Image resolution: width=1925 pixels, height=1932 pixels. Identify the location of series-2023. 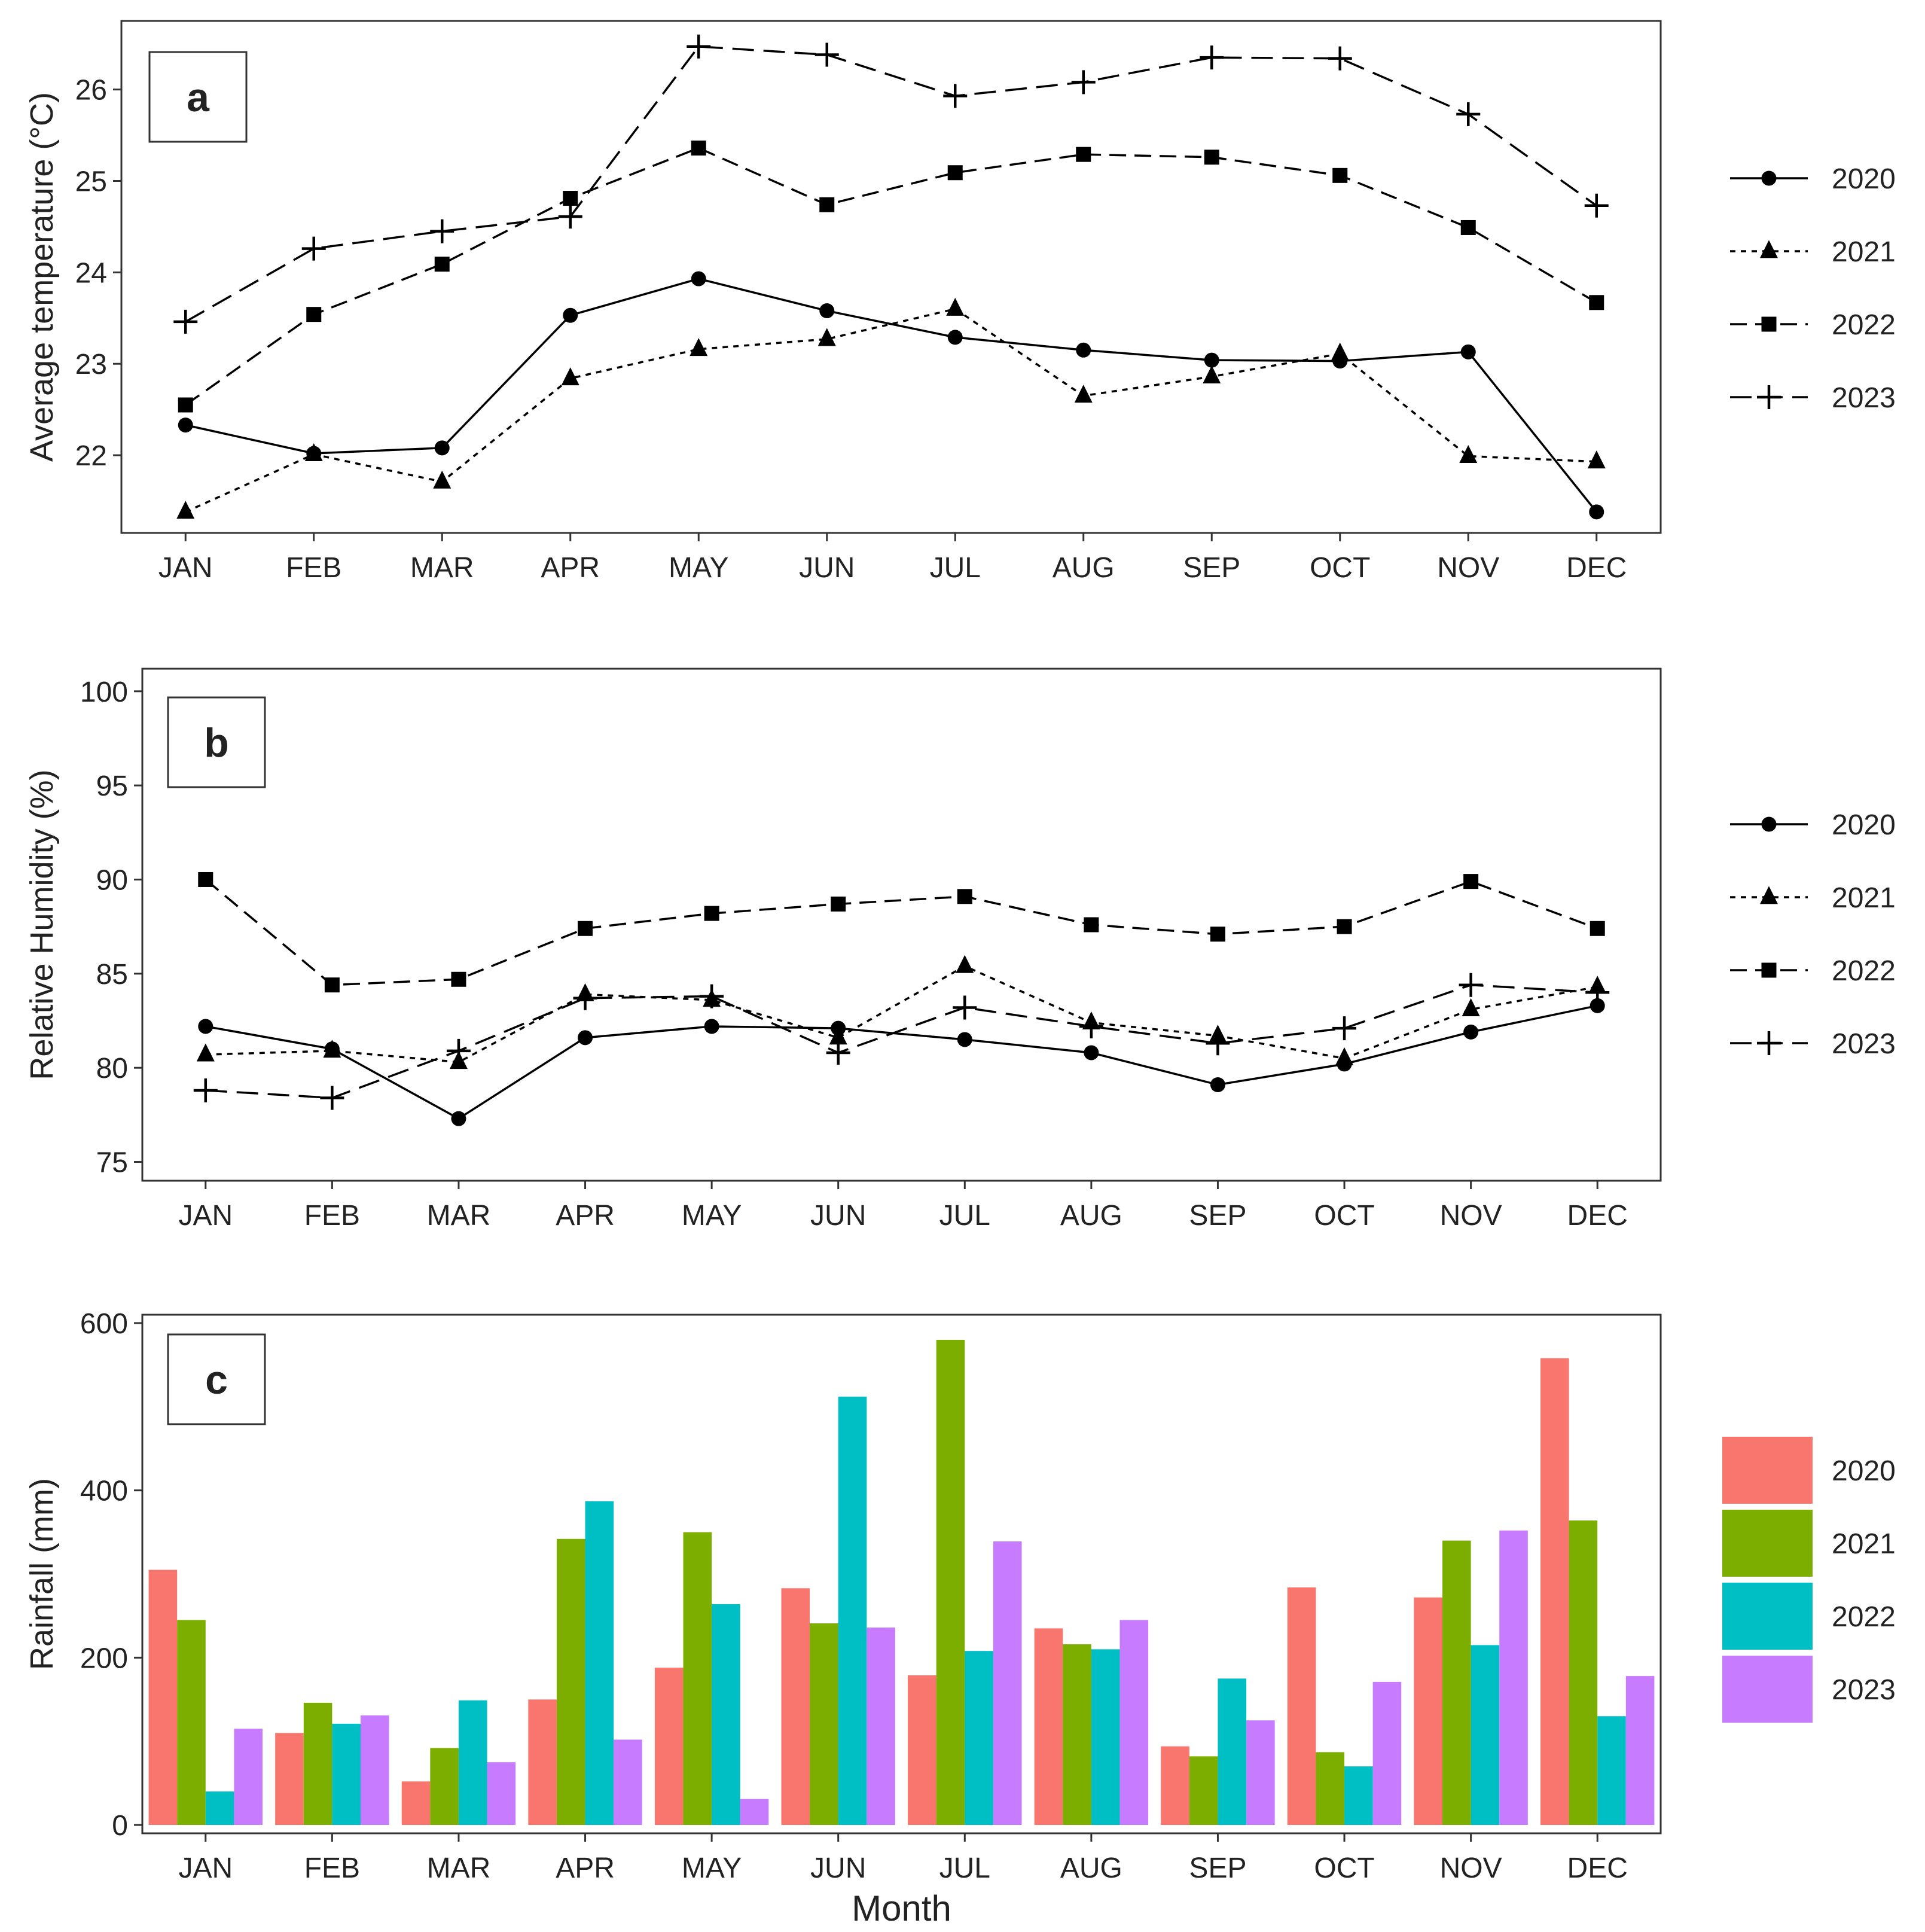
(891, 184).